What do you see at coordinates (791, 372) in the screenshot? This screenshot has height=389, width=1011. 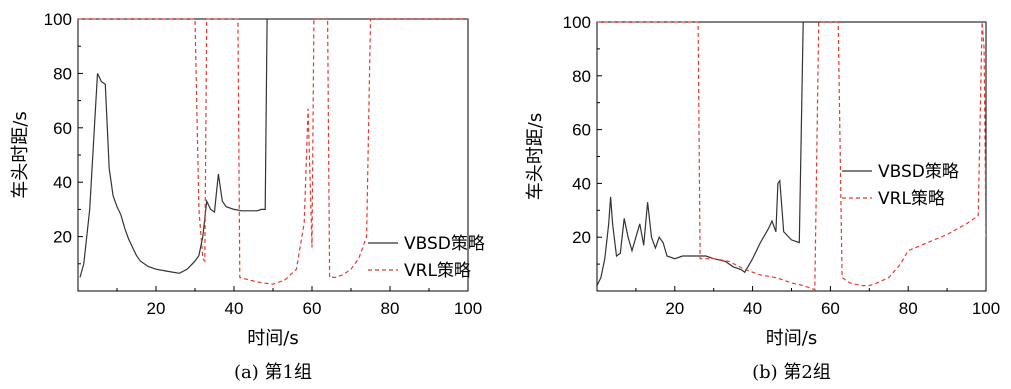 I see `panel-caption: (b) 第2组` at bounding box center [791, 372].